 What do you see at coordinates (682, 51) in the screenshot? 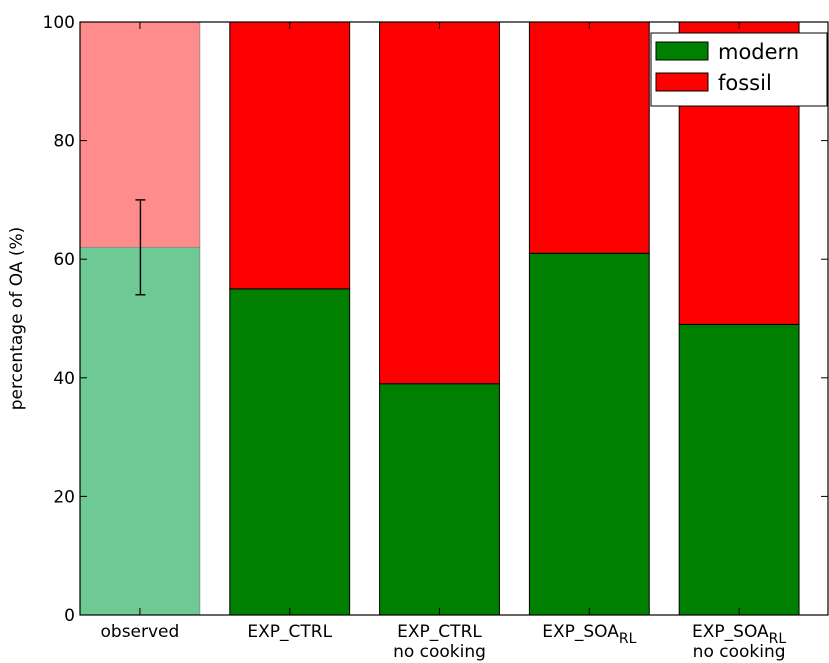
I see `legend-swatch-modern` at bounding box center [682, 51].